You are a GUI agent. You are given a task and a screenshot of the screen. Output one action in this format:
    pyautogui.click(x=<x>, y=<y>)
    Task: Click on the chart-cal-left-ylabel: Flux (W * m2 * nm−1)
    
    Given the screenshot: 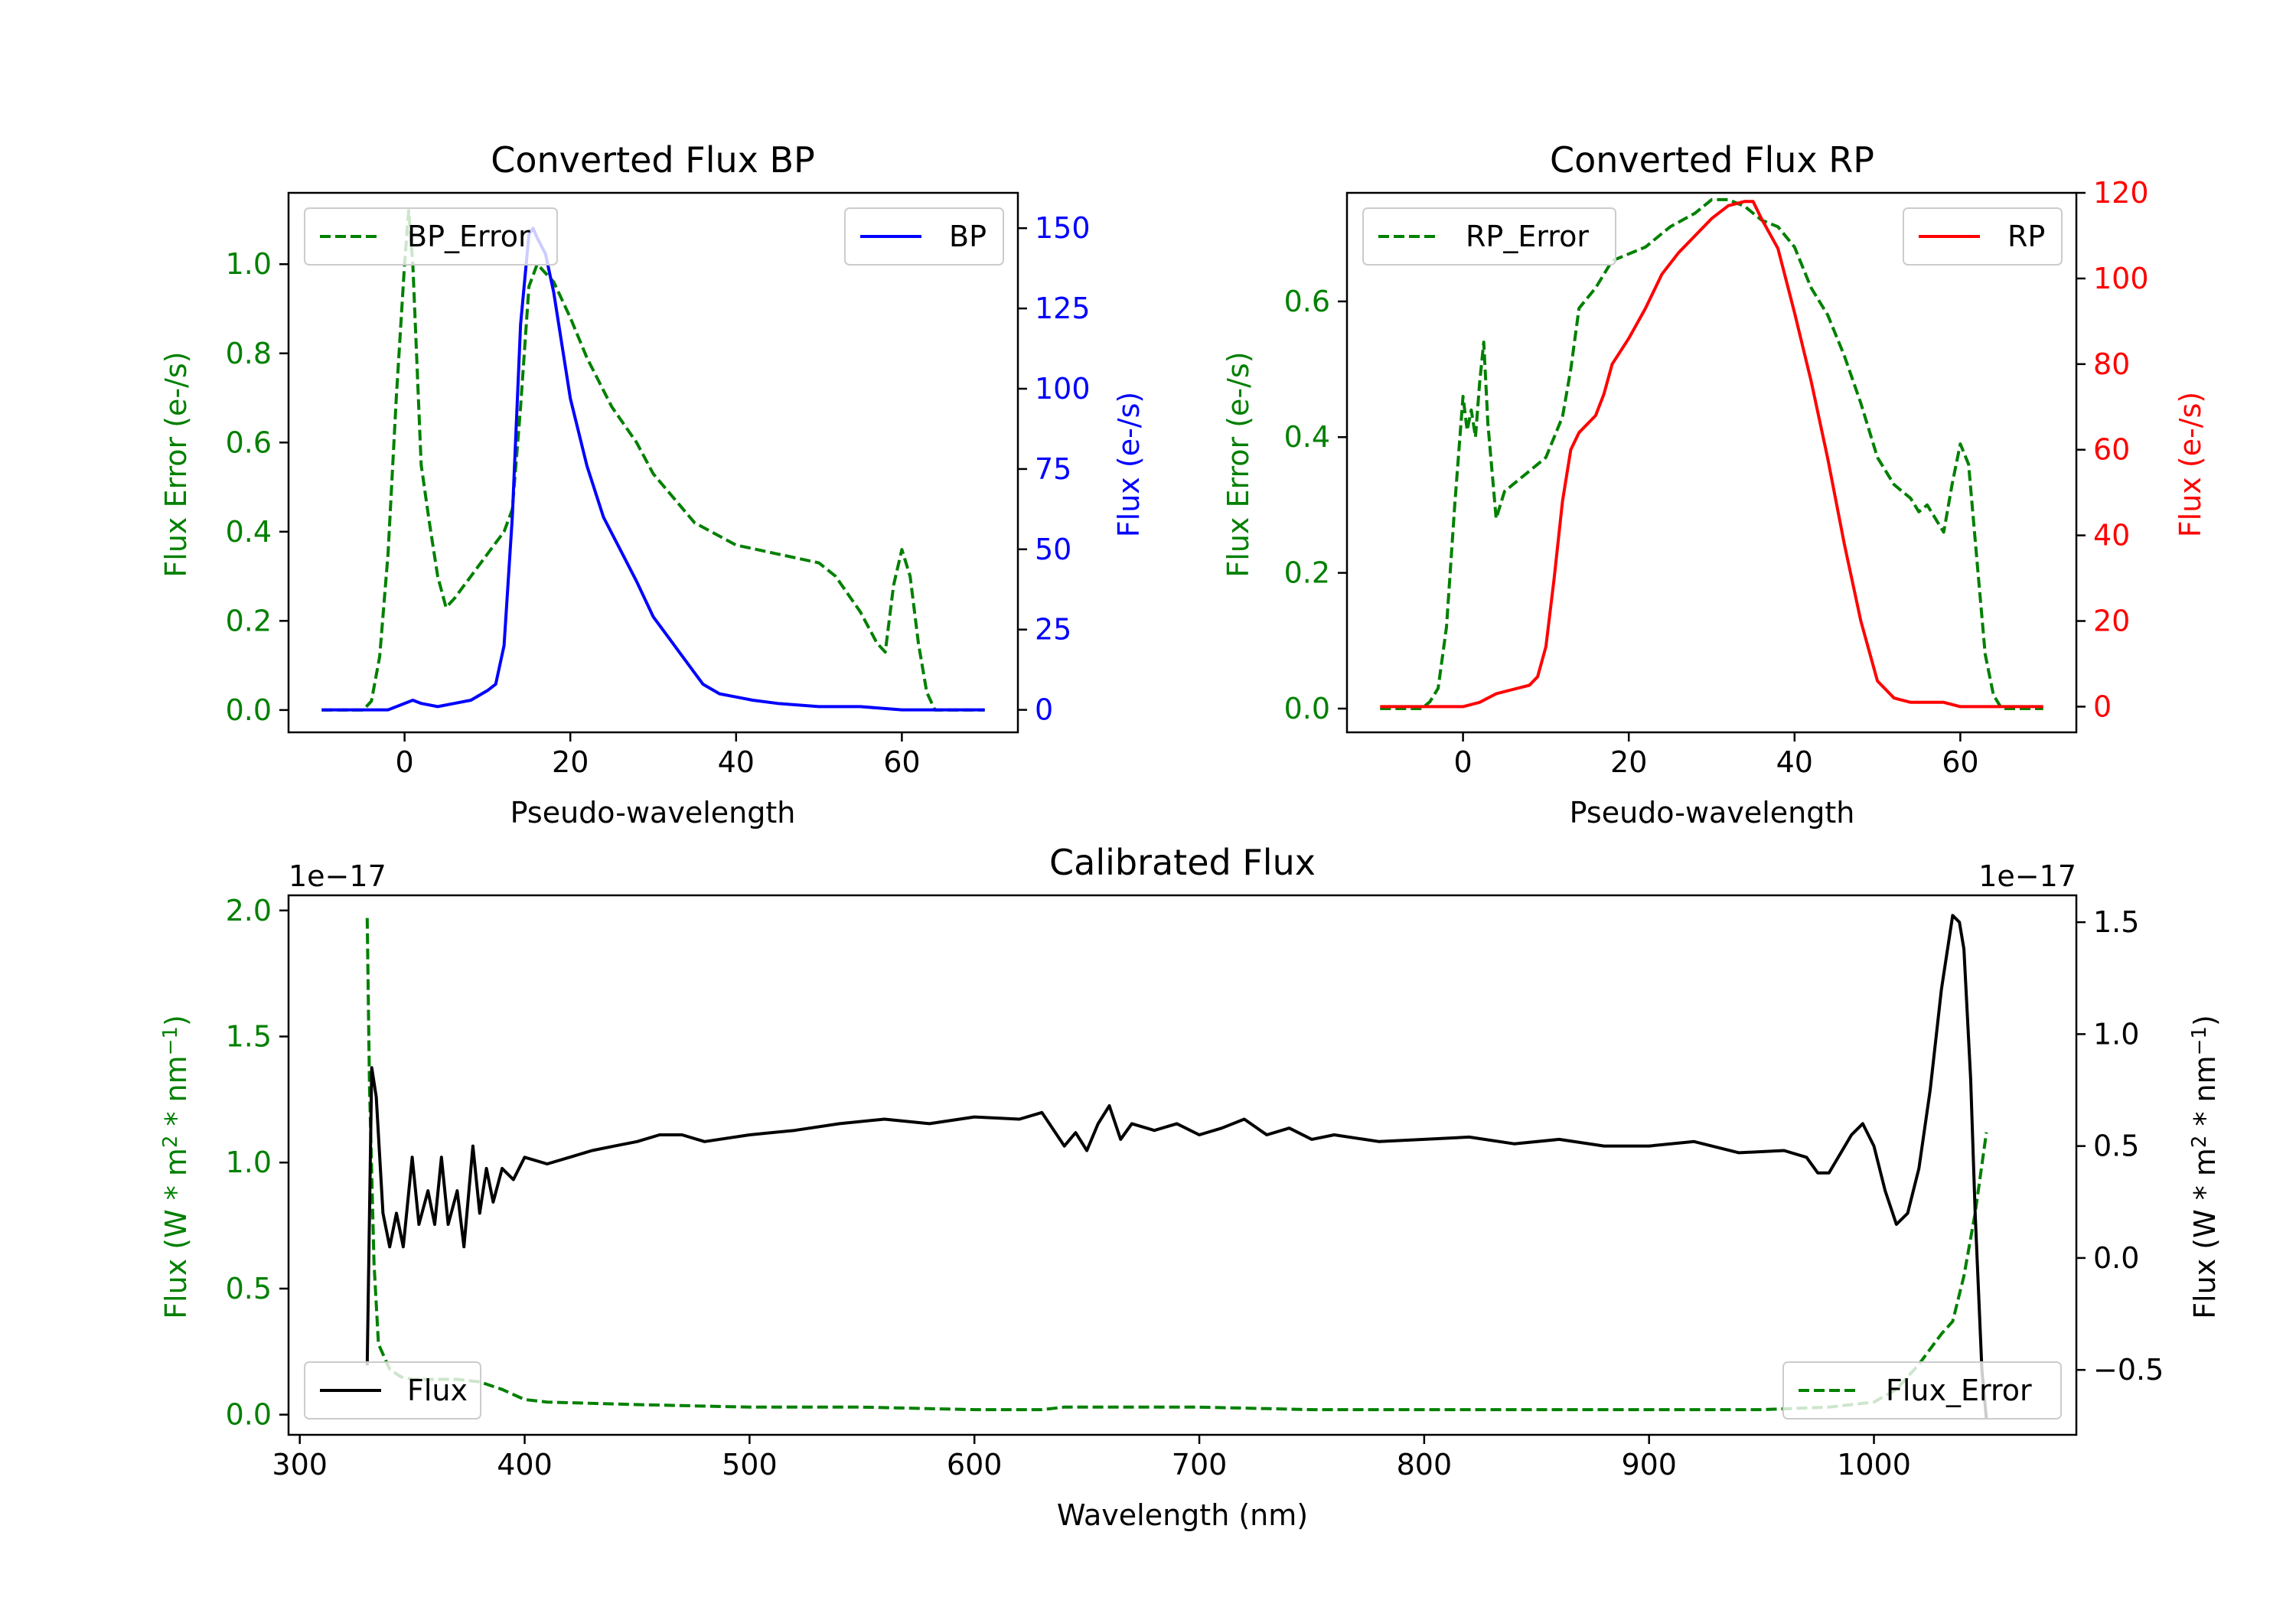 What is the action you would take?
    pyautogui.click(x=176, y=1167)
    